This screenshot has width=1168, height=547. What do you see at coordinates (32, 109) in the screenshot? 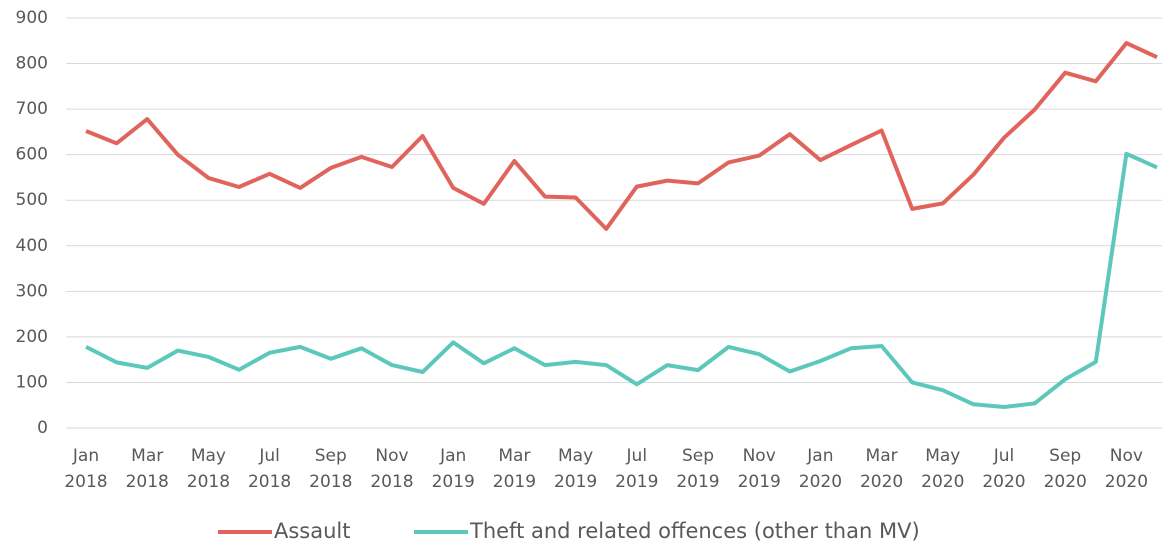
I see `y-tick-label: 700` at bounding box center [32, 109].